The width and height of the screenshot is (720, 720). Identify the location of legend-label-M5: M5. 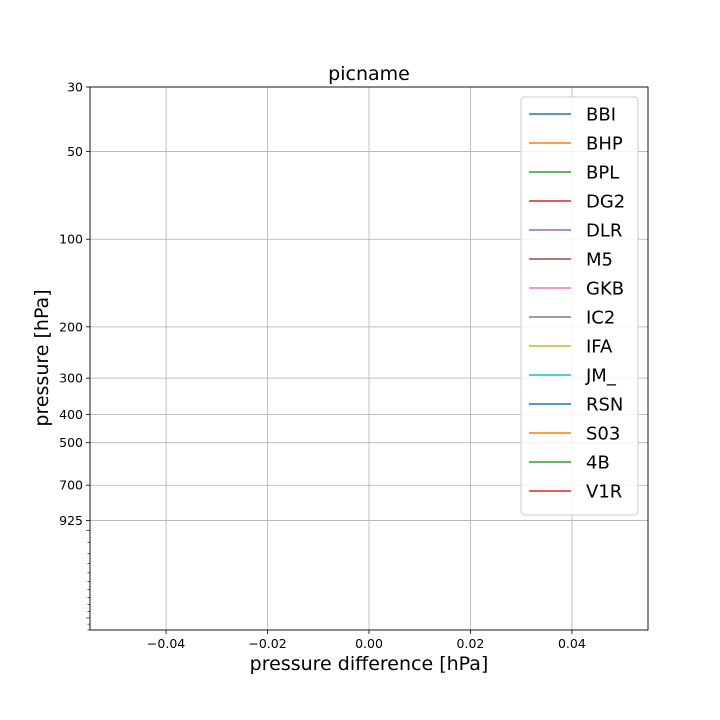
(599, 260).